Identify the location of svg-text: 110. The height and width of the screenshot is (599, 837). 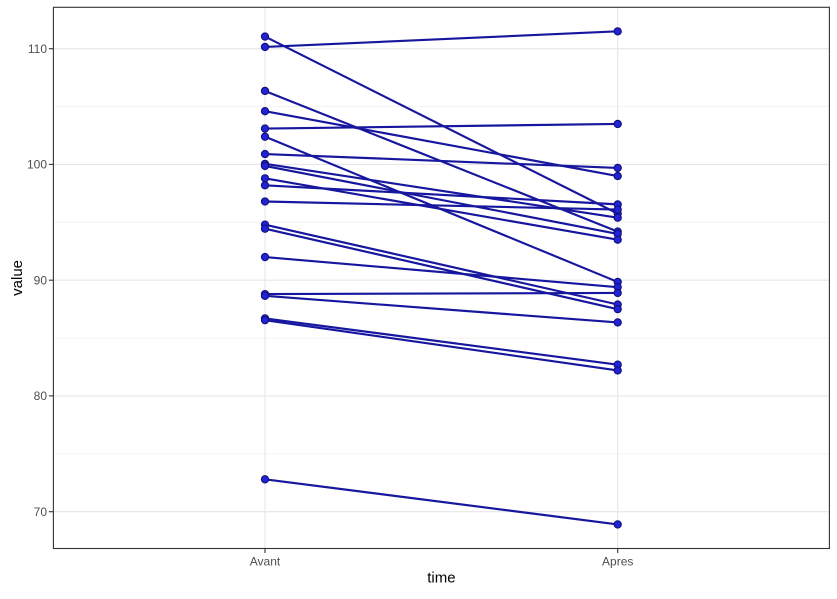
(37, 49).